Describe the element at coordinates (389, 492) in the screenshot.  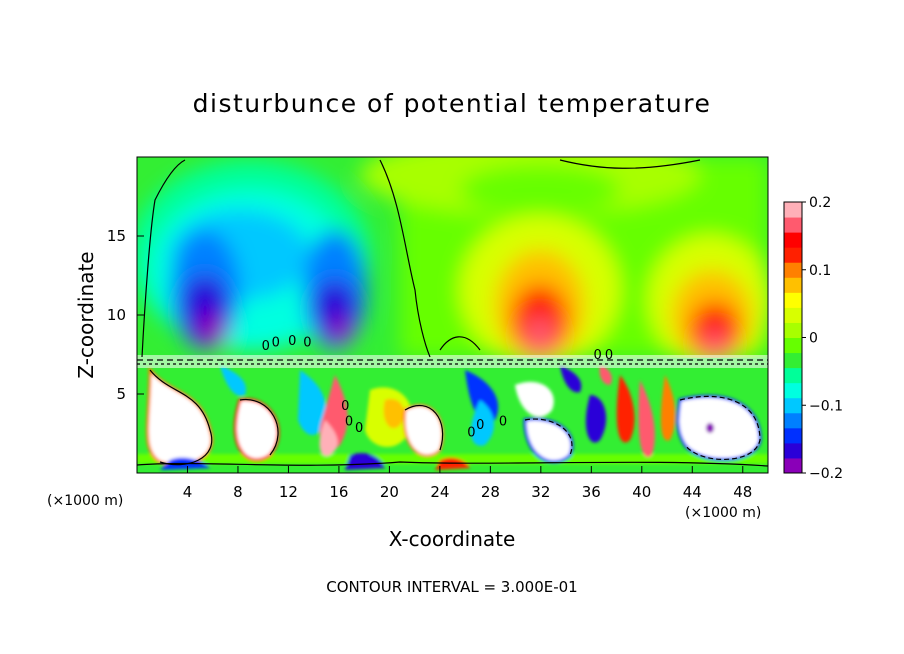
I see `x-tick-label: 20` at that location.